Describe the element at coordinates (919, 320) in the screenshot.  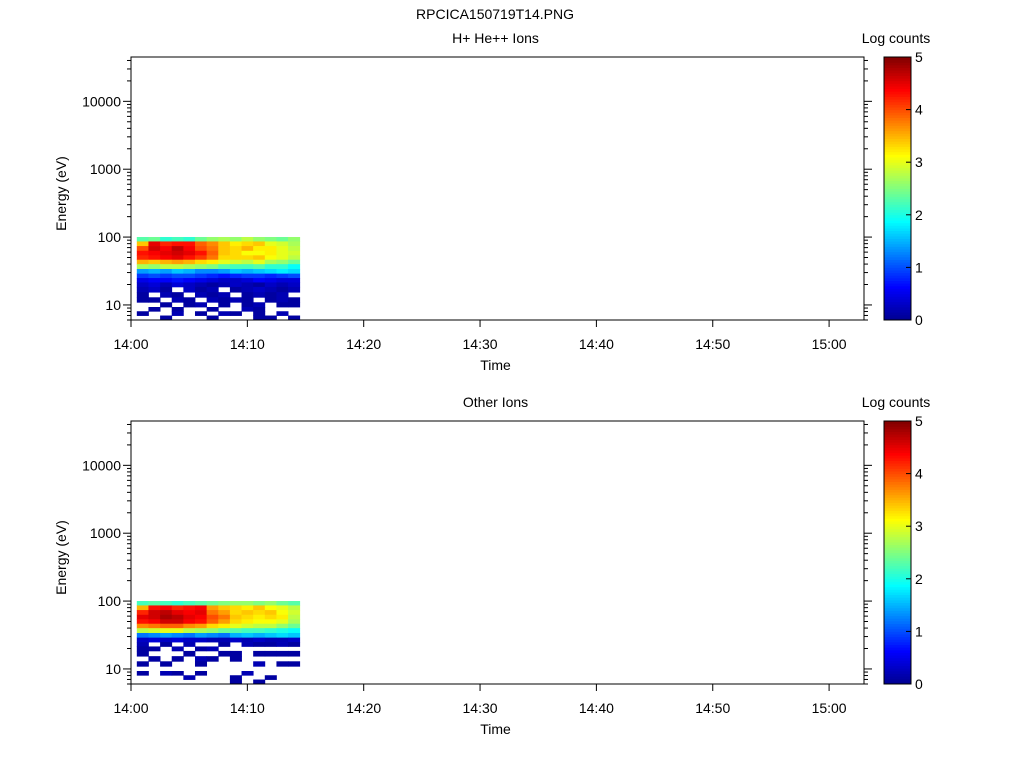
I see `colorbar-tick-label: 0` at that location.